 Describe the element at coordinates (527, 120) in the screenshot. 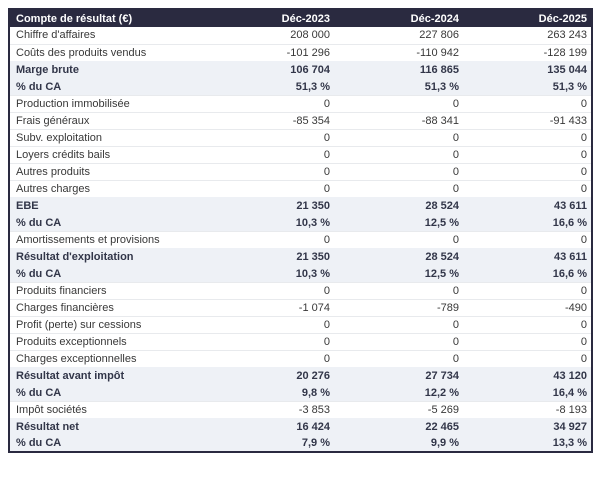

I see `cell-dec-2025: -91 433` at that location.